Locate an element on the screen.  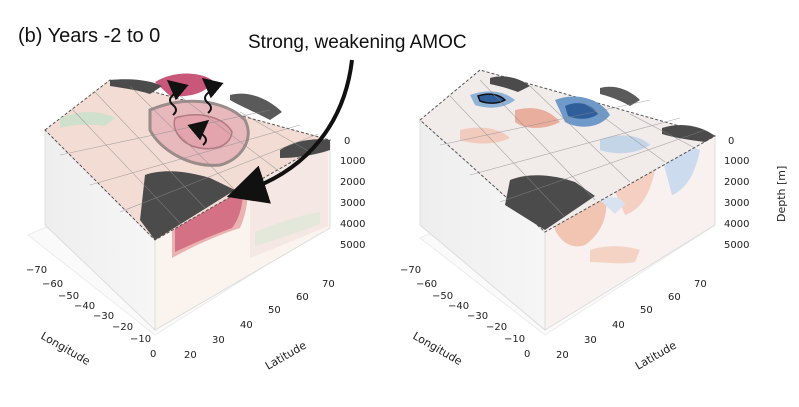
left-depth-ticks: 0 1000 2000 3000 4000 5000 is located at coordinates (352, 193).